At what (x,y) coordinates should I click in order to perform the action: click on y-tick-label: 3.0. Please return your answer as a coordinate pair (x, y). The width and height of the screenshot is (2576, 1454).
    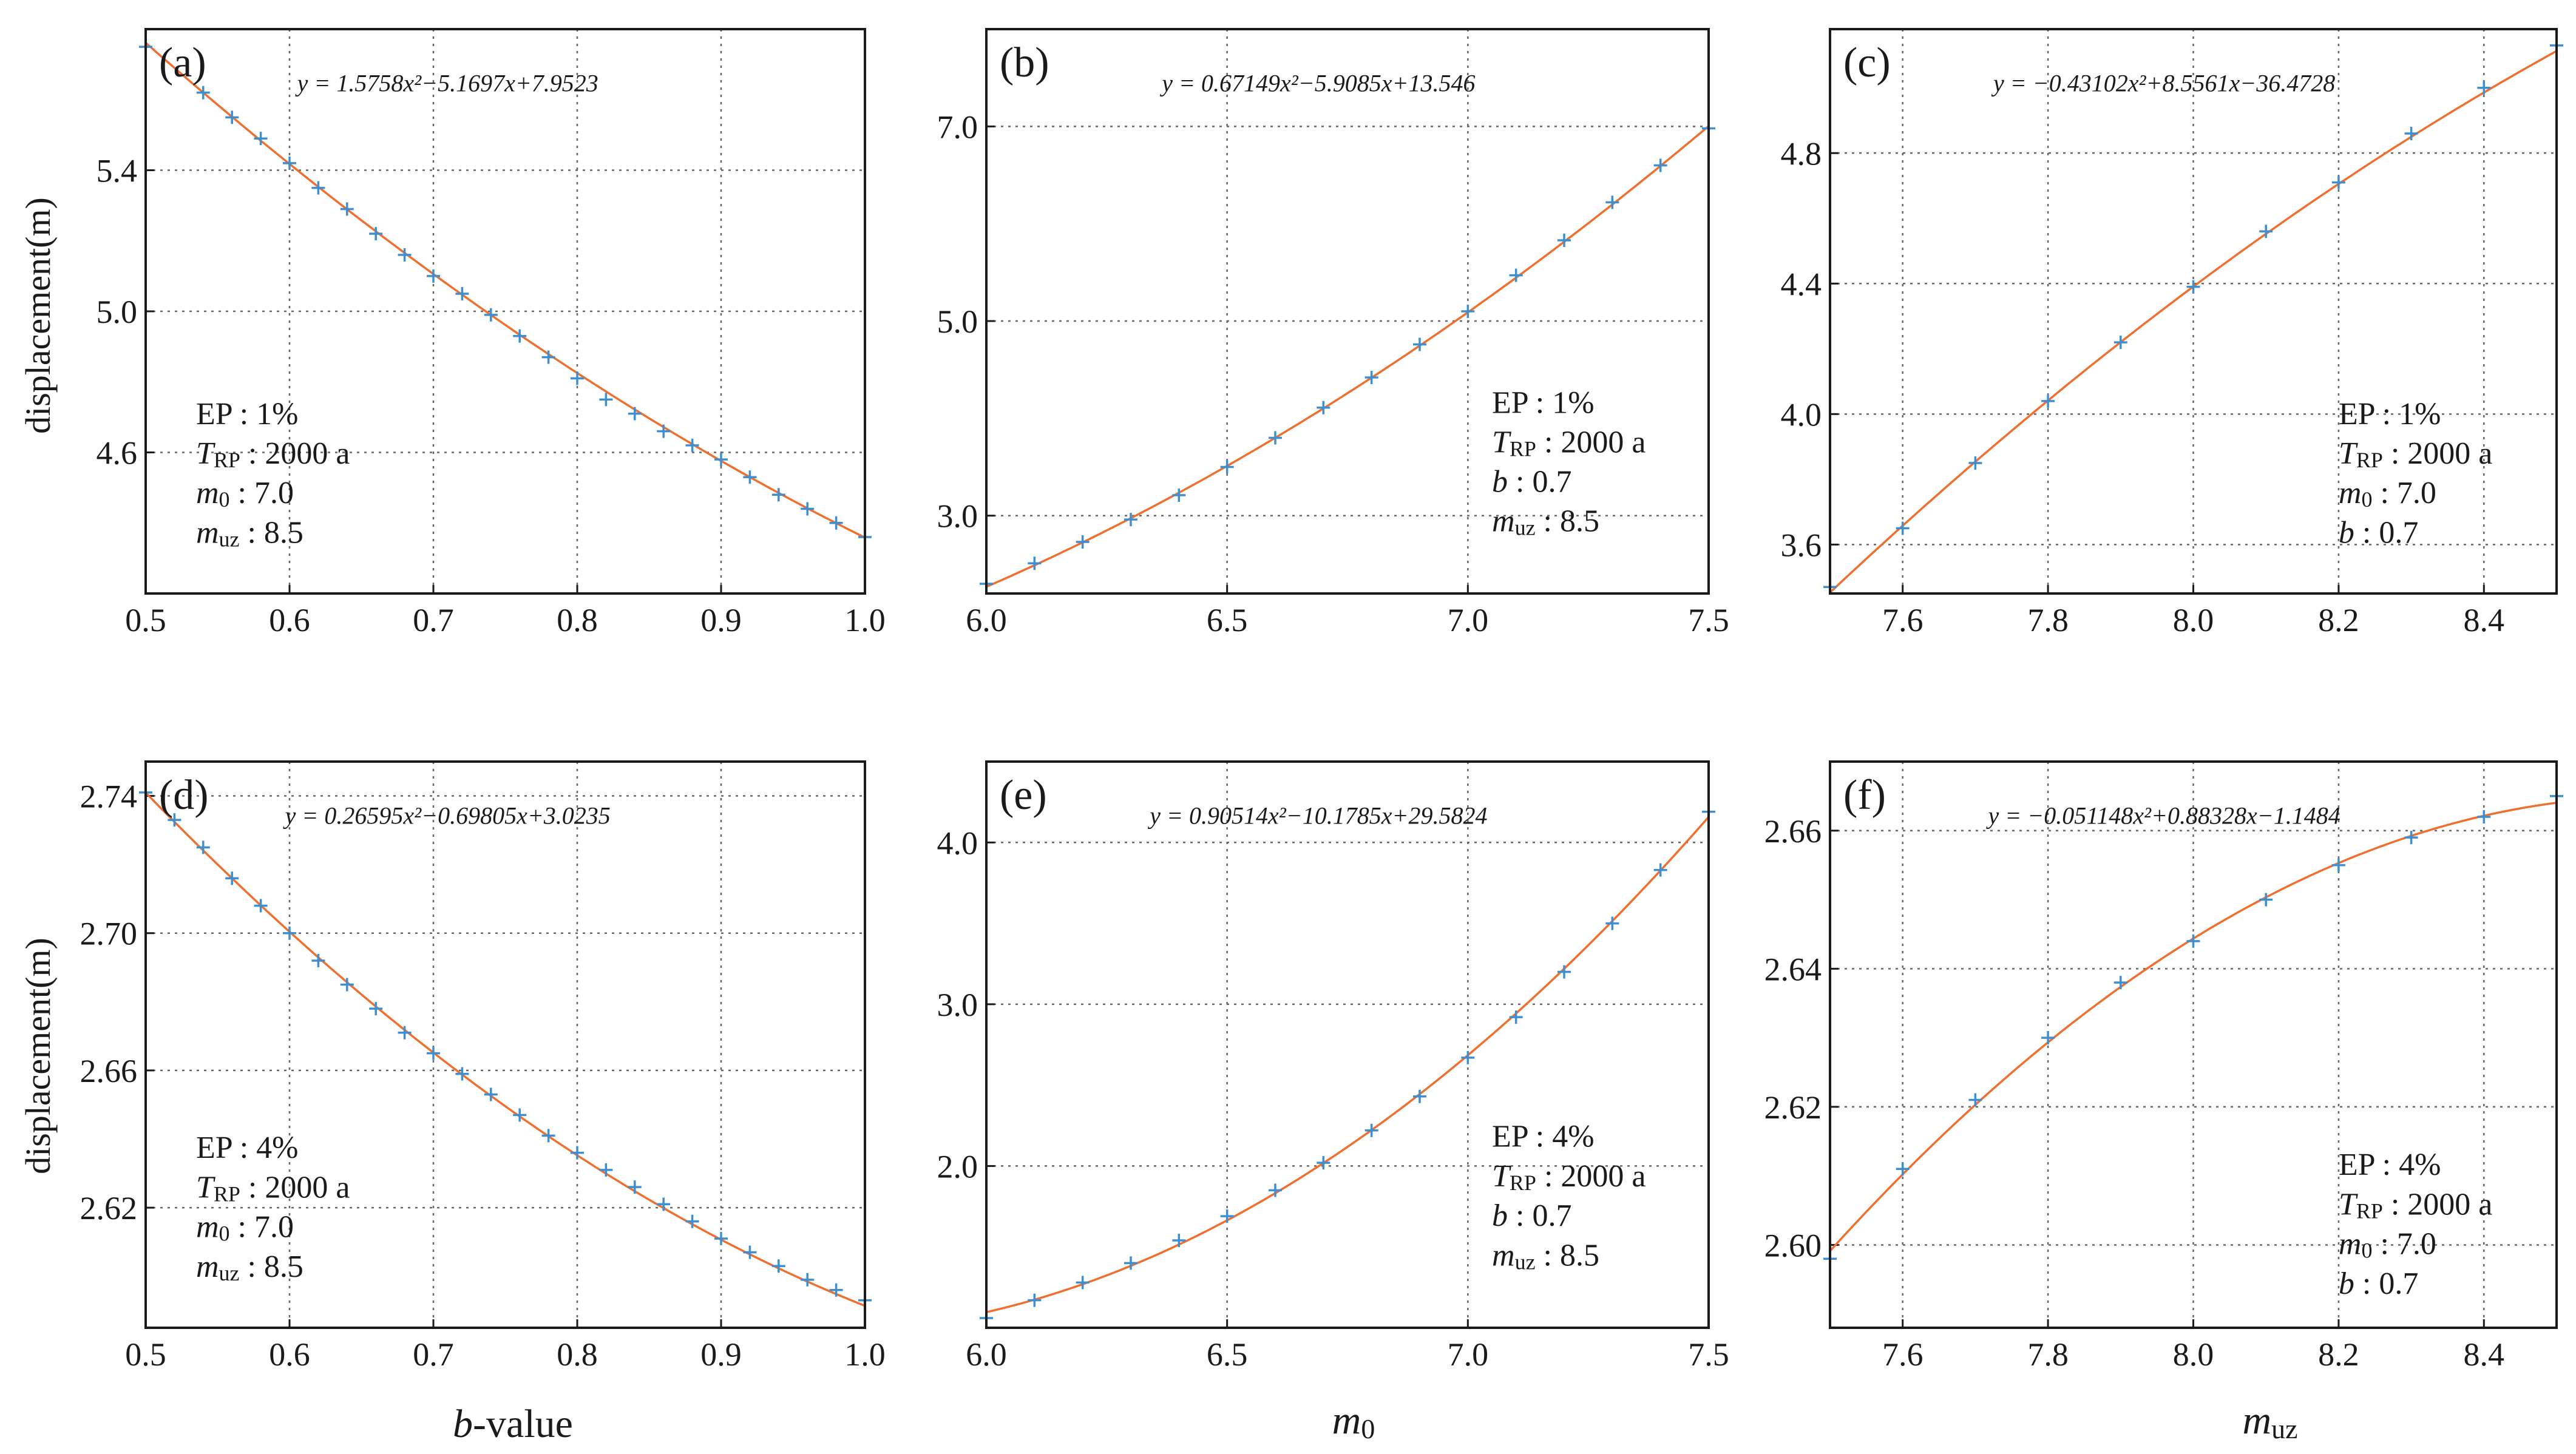
    Looking at the image, I should click on (957, 517).